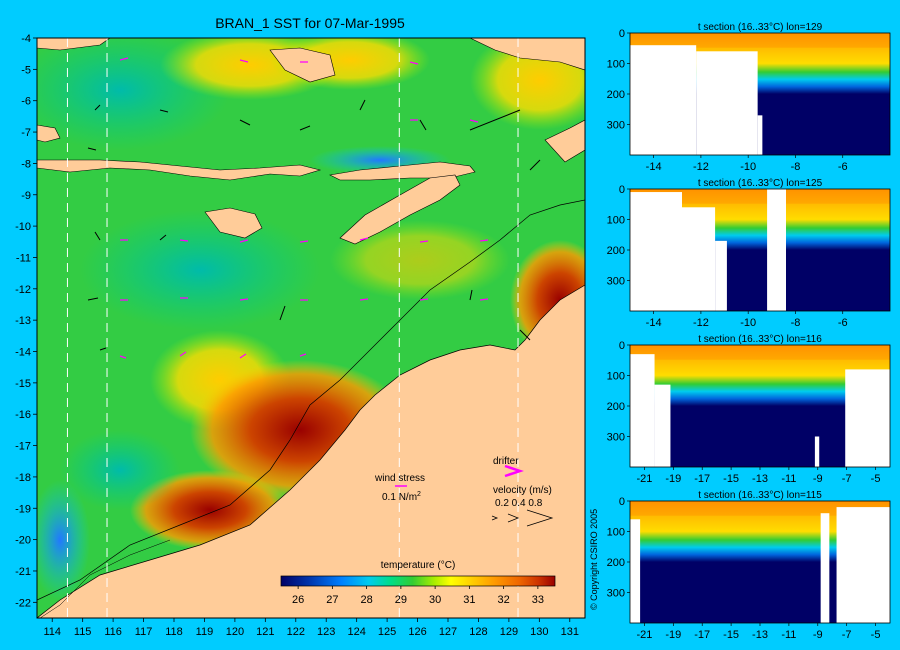 This screenshot has height=650, width=900. Describe the element at coordinates (23, 227) in the screenshot. I see `map-y-tick-label: -10` at that location.